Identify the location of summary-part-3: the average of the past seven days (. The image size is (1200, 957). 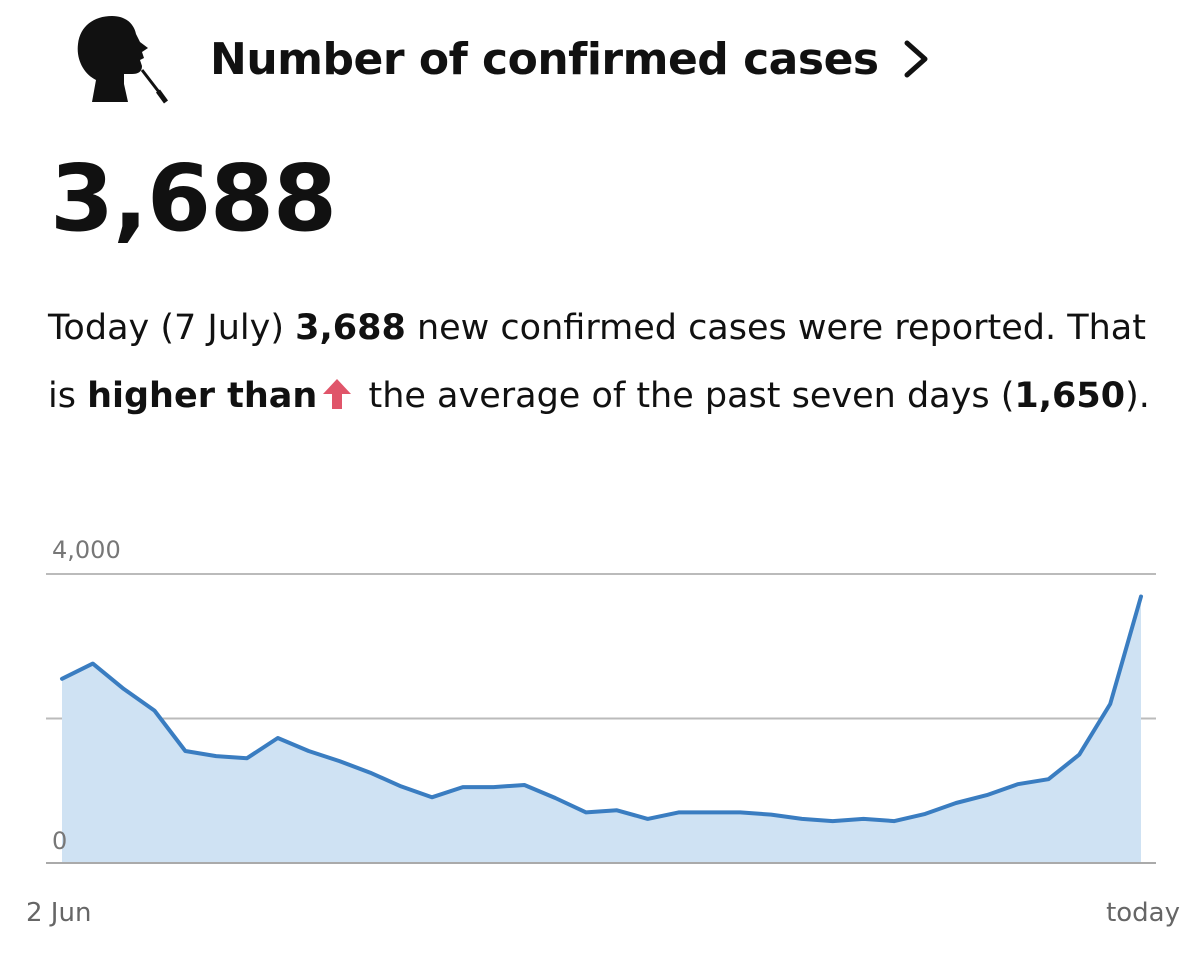
(686, 396).